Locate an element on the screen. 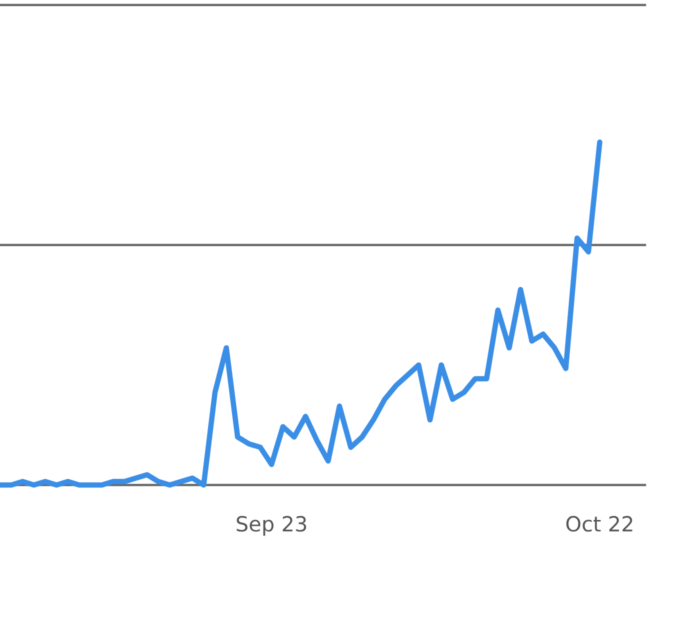 The image size is (694, 619). x-tick-label: Sep 23 is located at coordinates (271, 526).